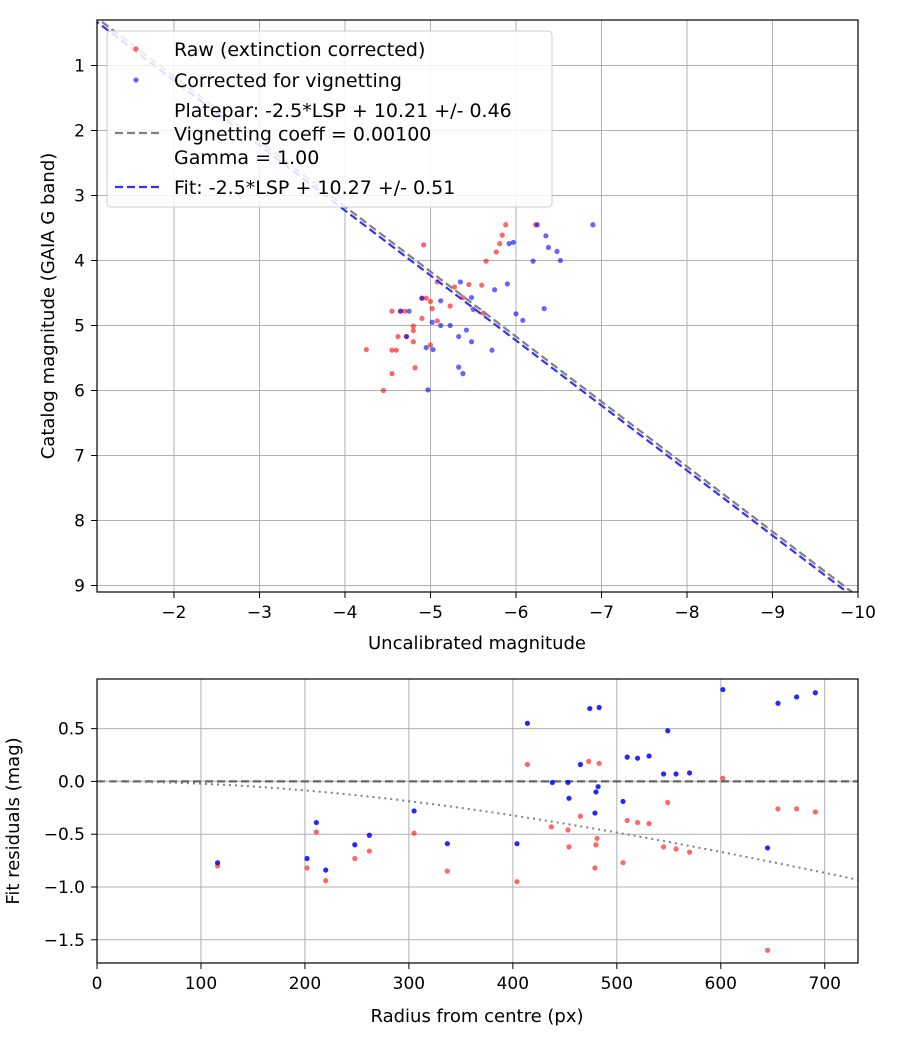 The height and width of the screenshot is (1050, 900). I want to click on legend-corrected-label: Corrected for vignetting, so click(288, 81).